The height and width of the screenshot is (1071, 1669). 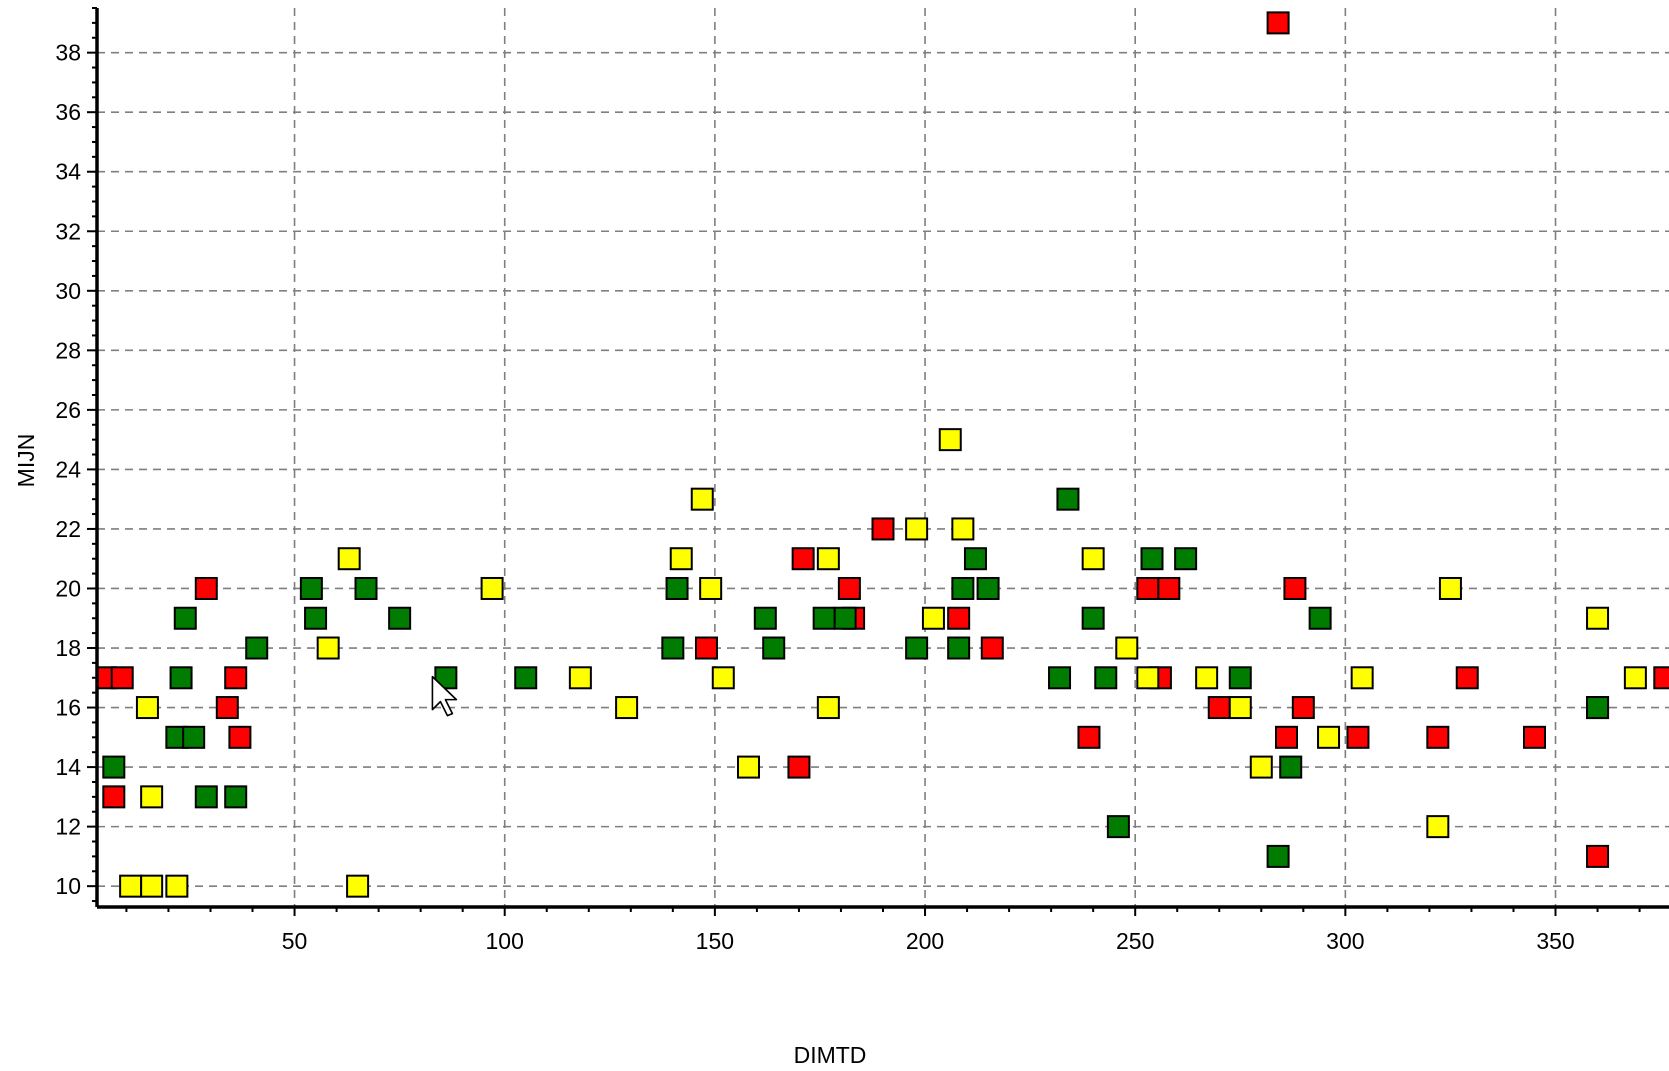 I want to click on y-tick-label: 24, so click(x=68, y=469).